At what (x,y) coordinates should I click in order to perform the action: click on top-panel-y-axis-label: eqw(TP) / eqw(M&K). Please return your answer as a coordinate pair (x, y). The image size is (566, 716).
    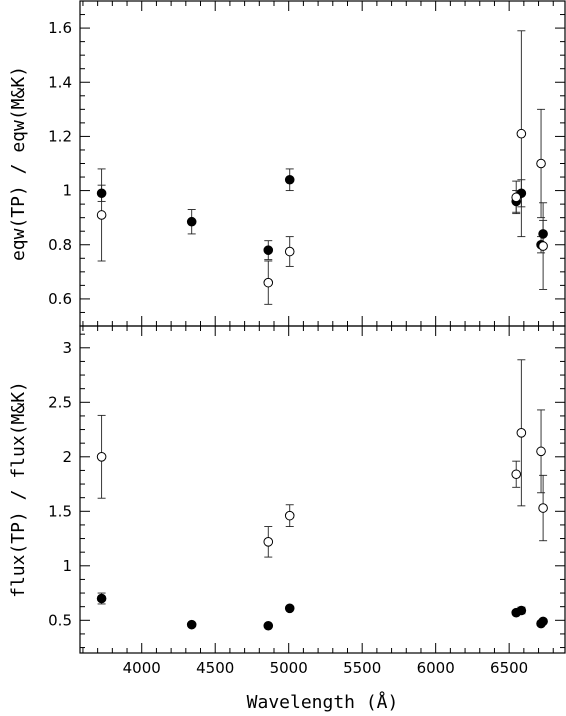
    Looking at the image, I should click on (18, 163).